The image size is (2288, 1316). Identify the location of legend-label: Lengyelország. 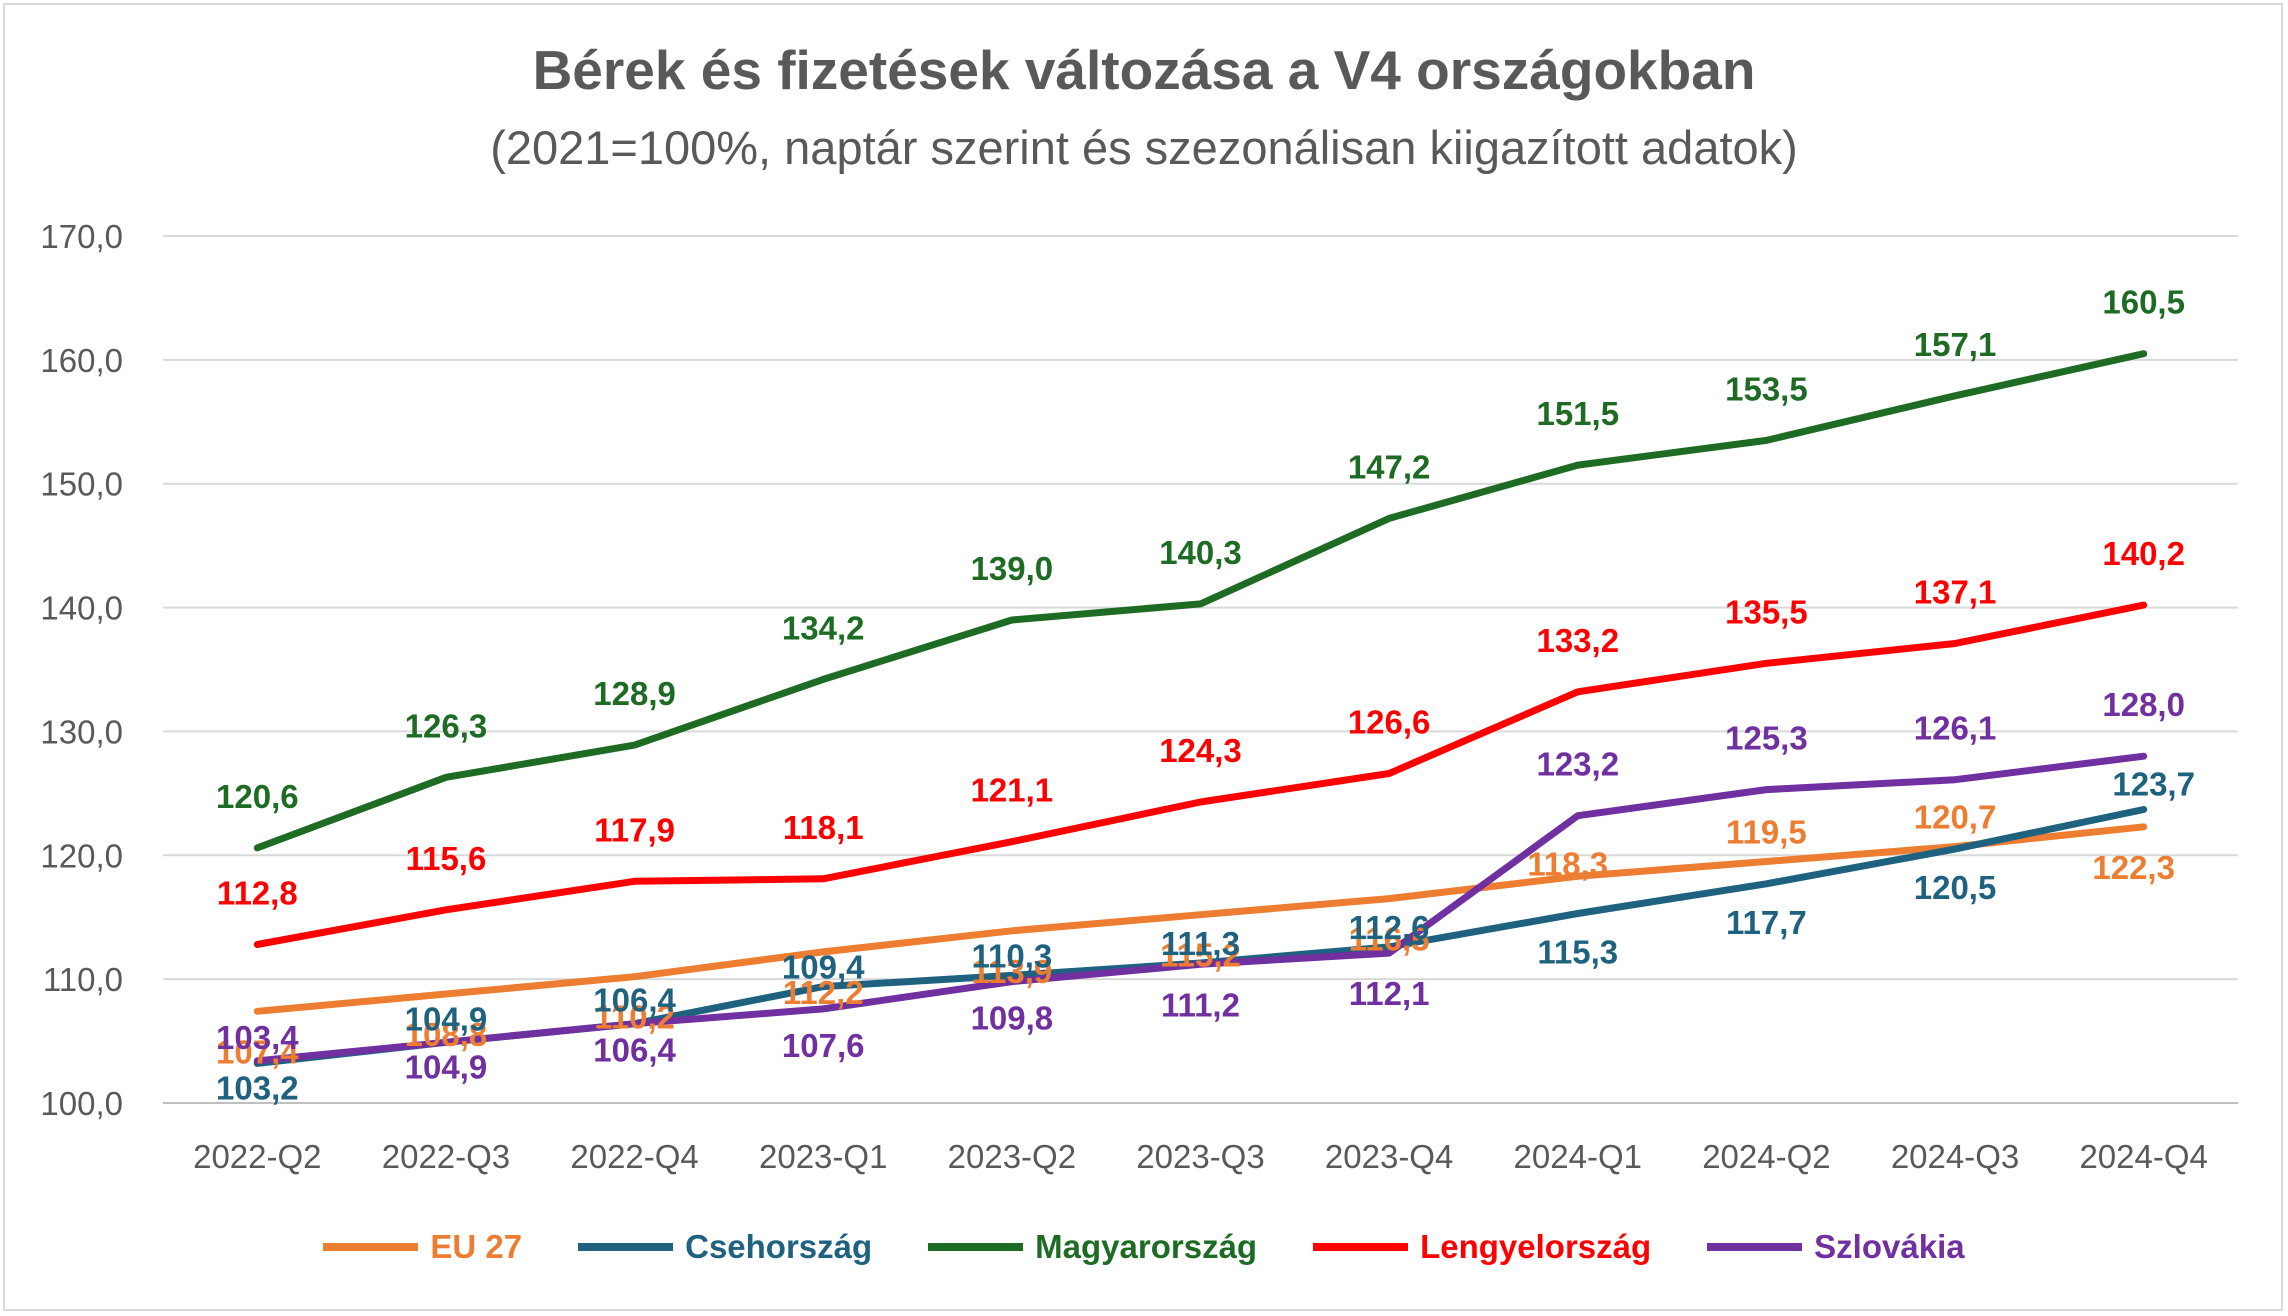
(1536, 1246).